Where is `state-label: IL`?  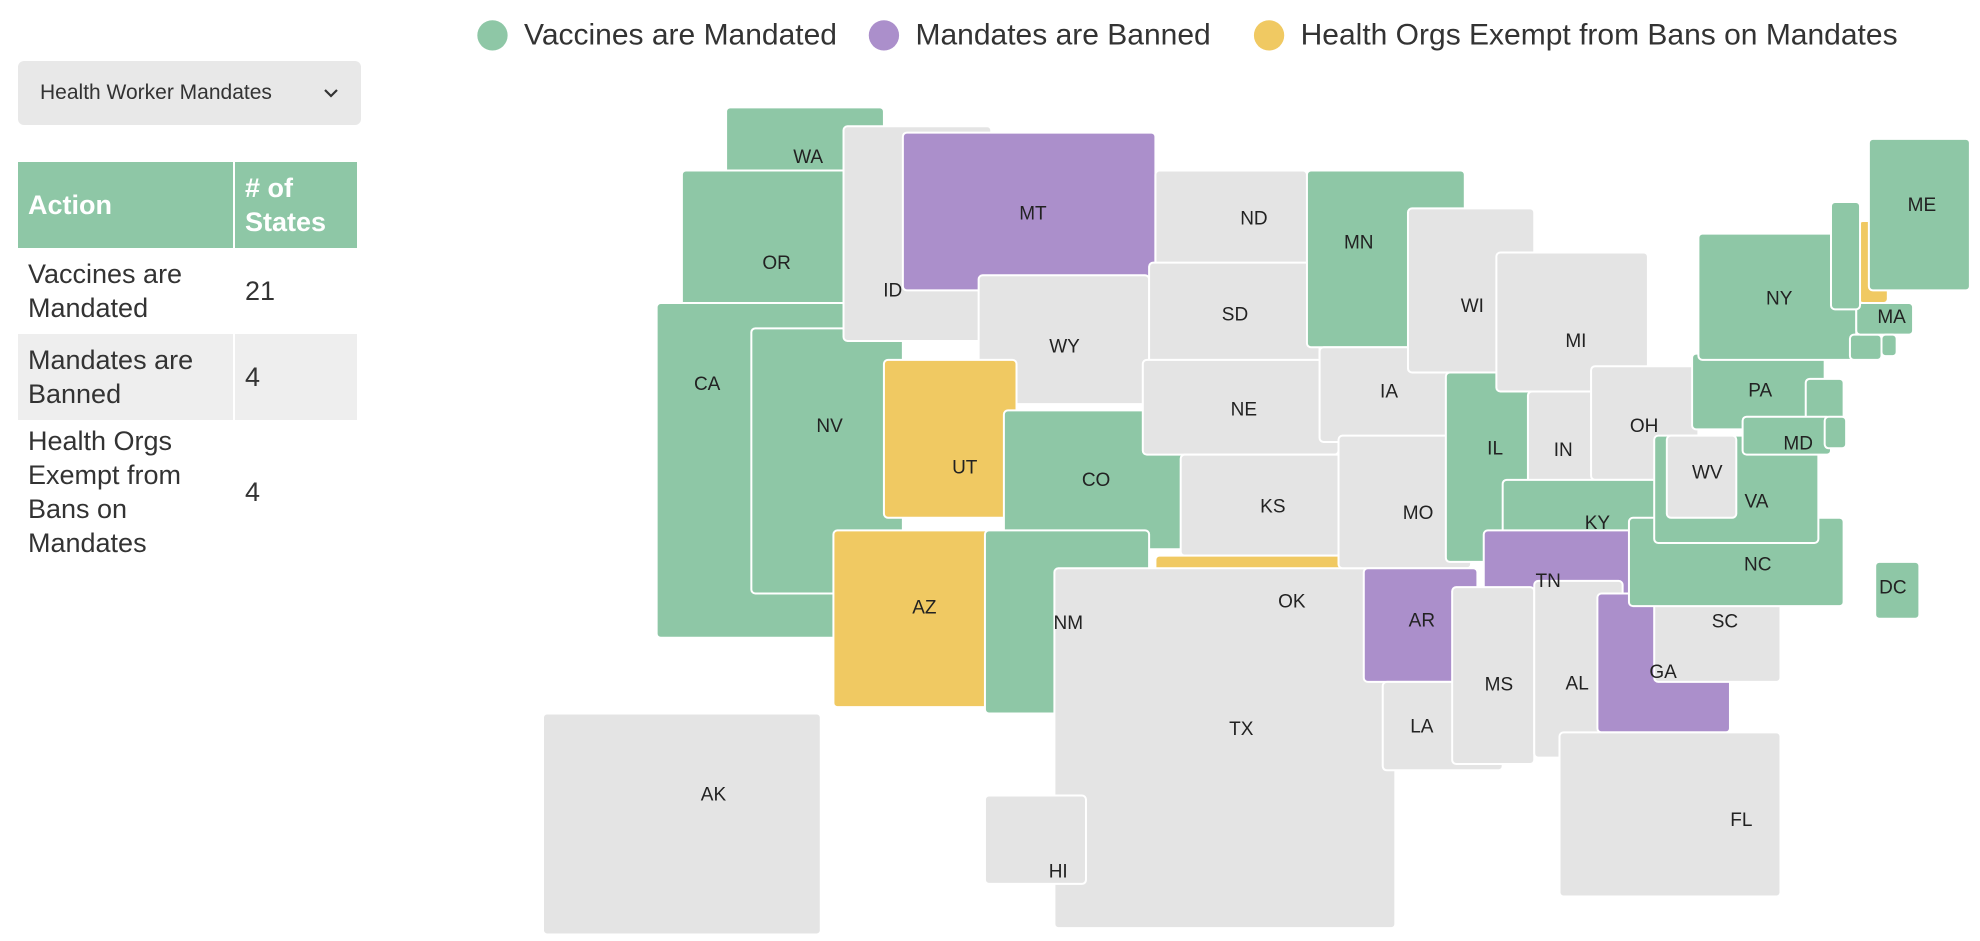
state-label: IL is located at coordinates (1495, 449).